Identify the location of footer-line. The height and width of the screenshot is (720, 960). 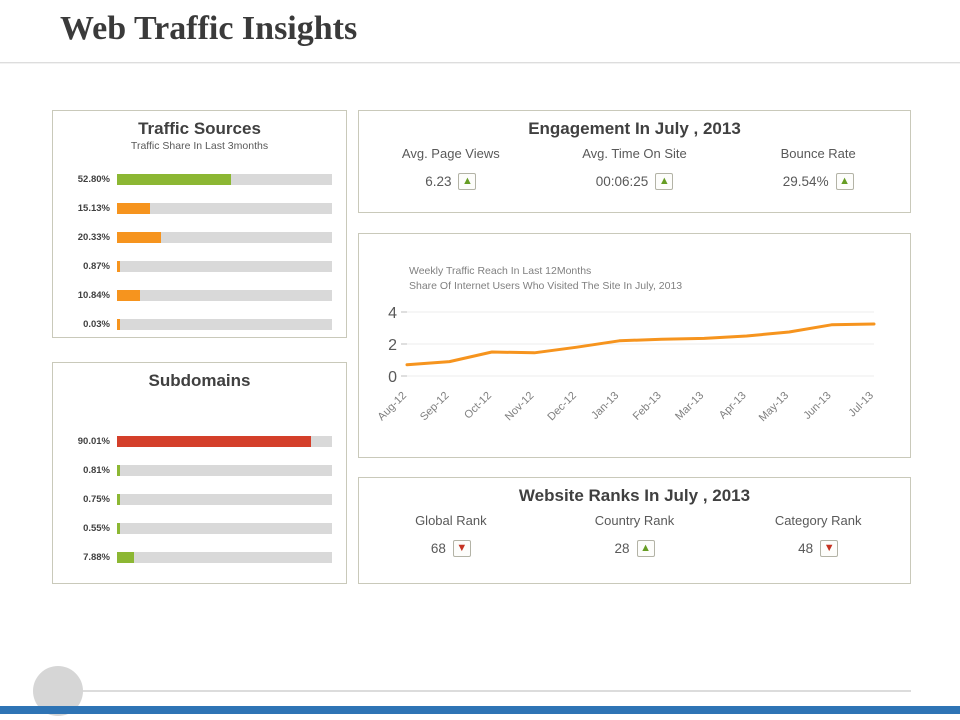
(484, 691).